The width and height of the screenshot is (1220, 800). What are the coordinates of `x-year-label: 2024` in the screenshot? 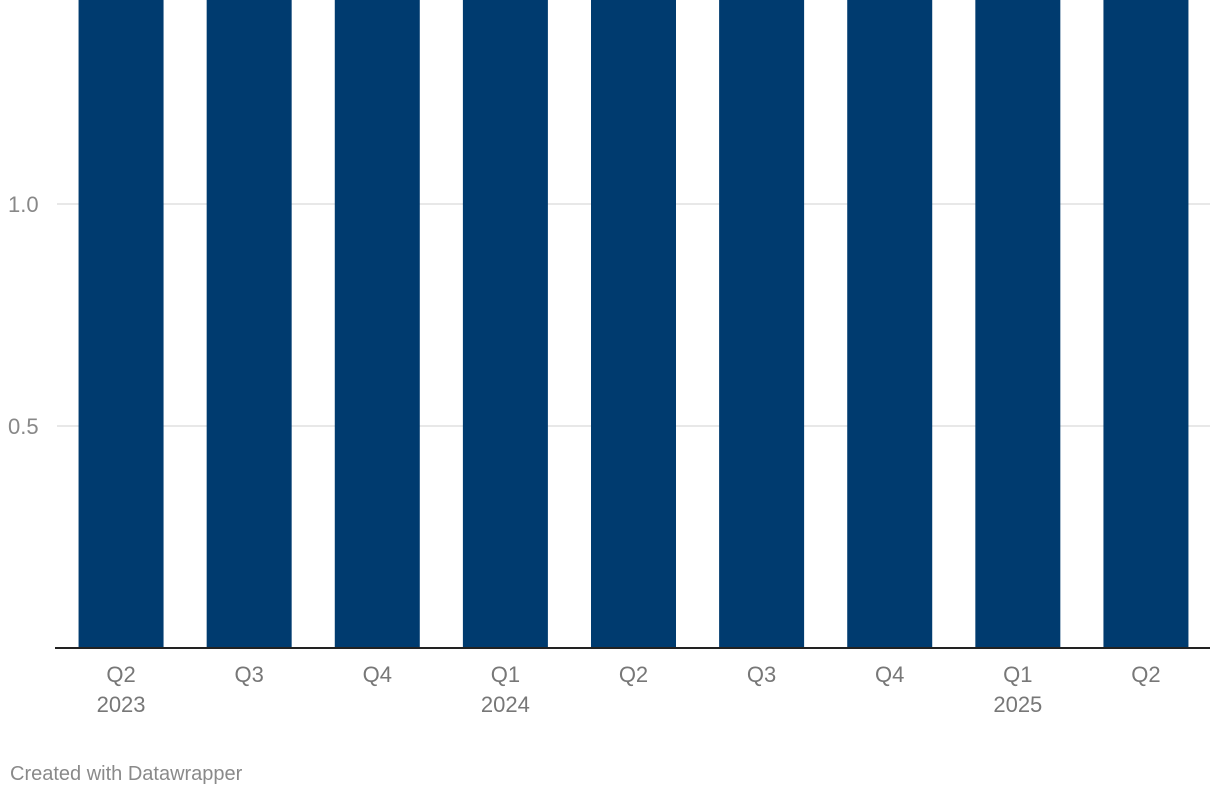 It's located at (505, 704).